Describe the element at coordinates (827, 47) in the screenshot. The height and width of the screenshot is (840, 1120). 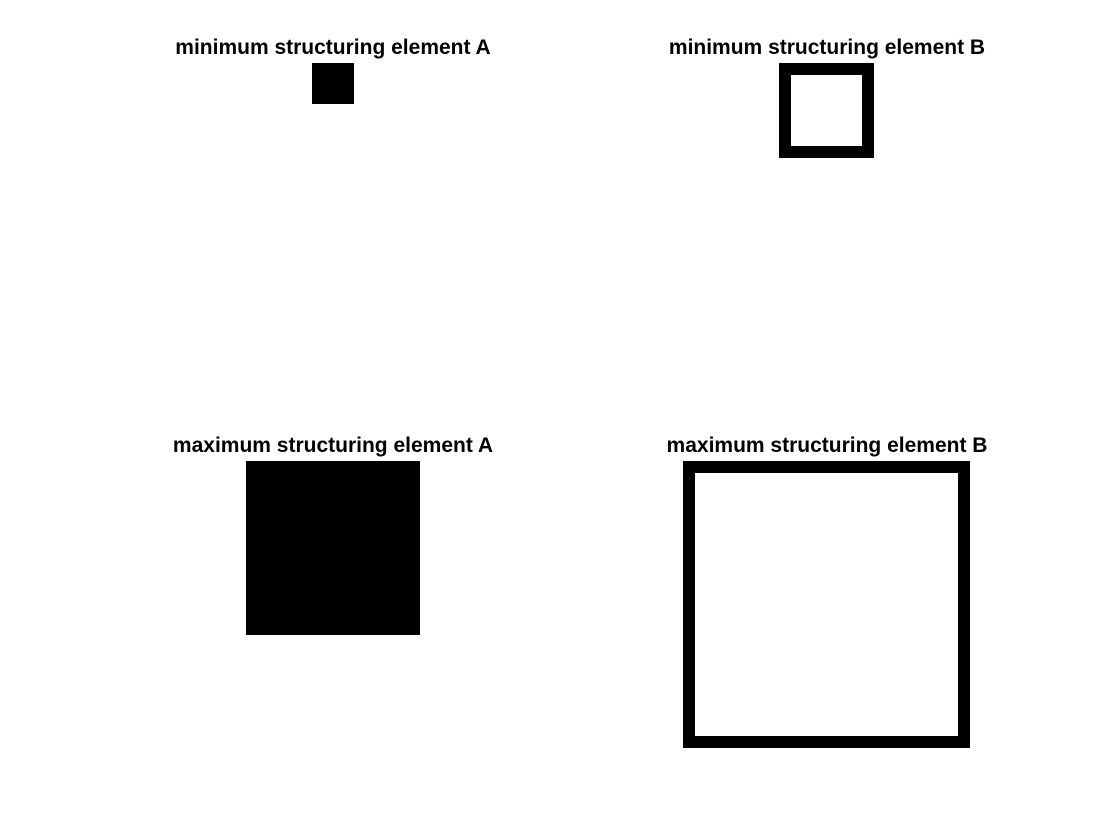
I see `panel-title-minimum-b: minimum structuring element B` at that location.